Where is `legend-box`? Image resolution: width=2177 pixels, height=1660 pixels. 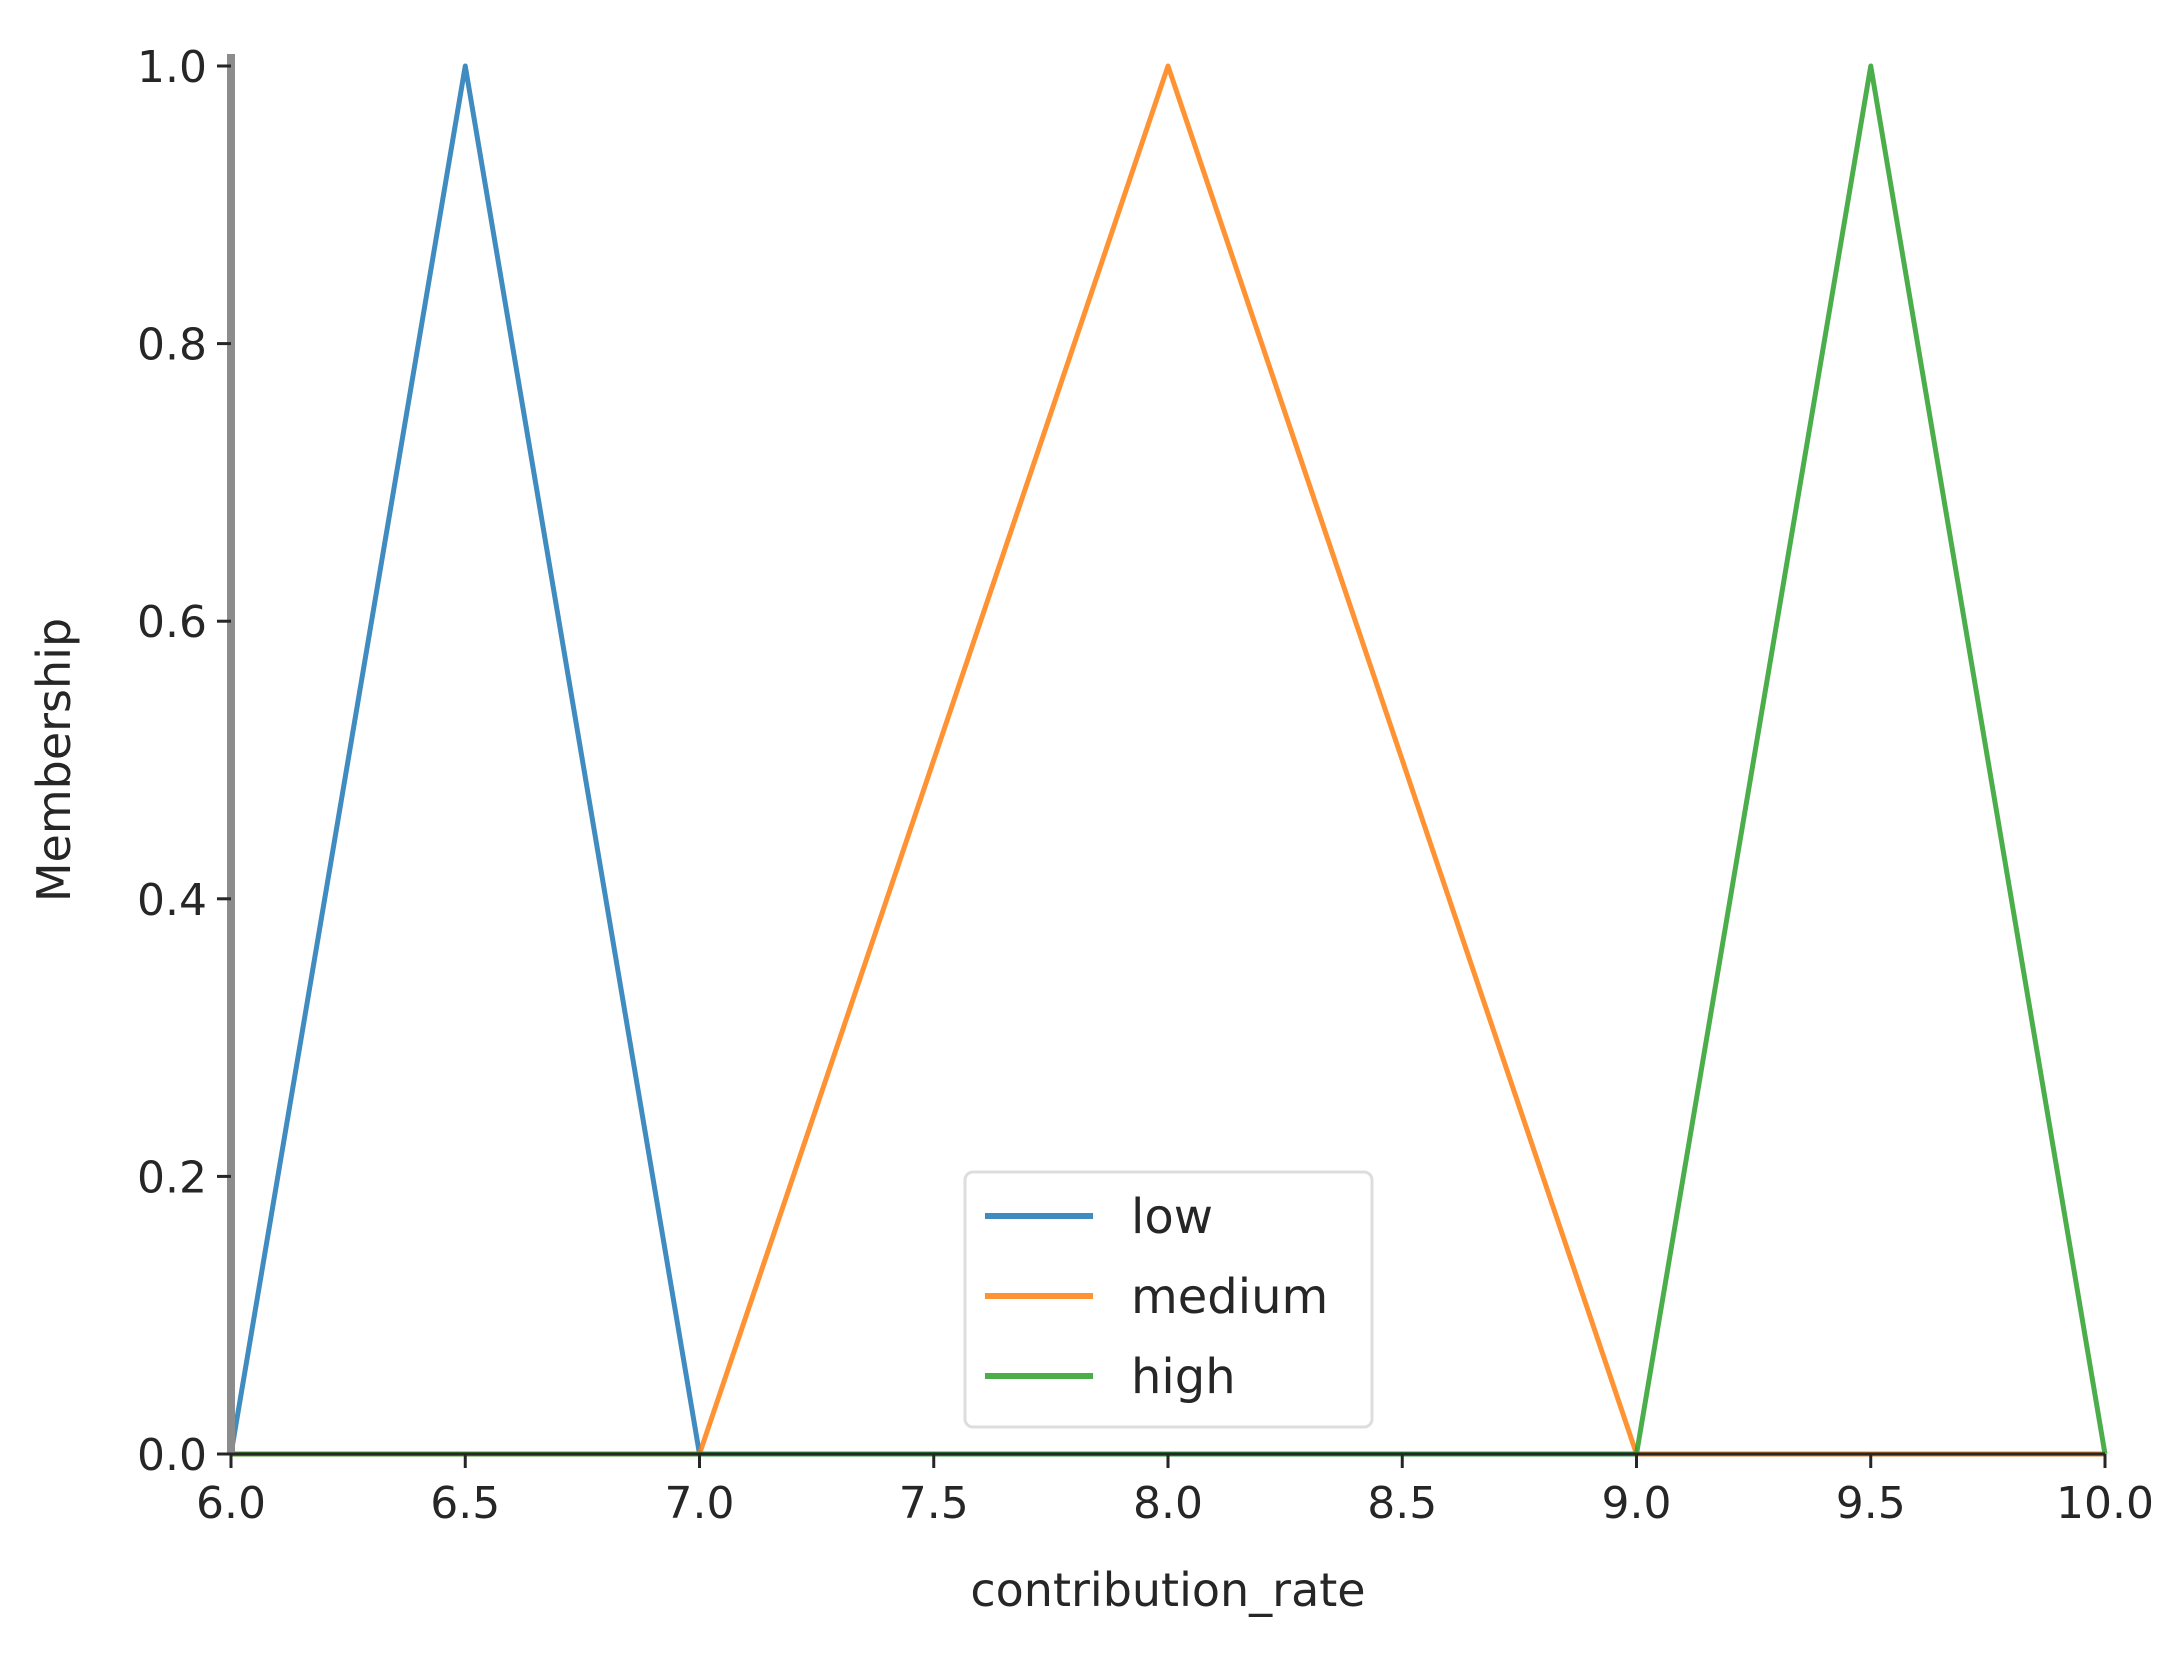 legend-box is located at coordinates (1168, 1299).